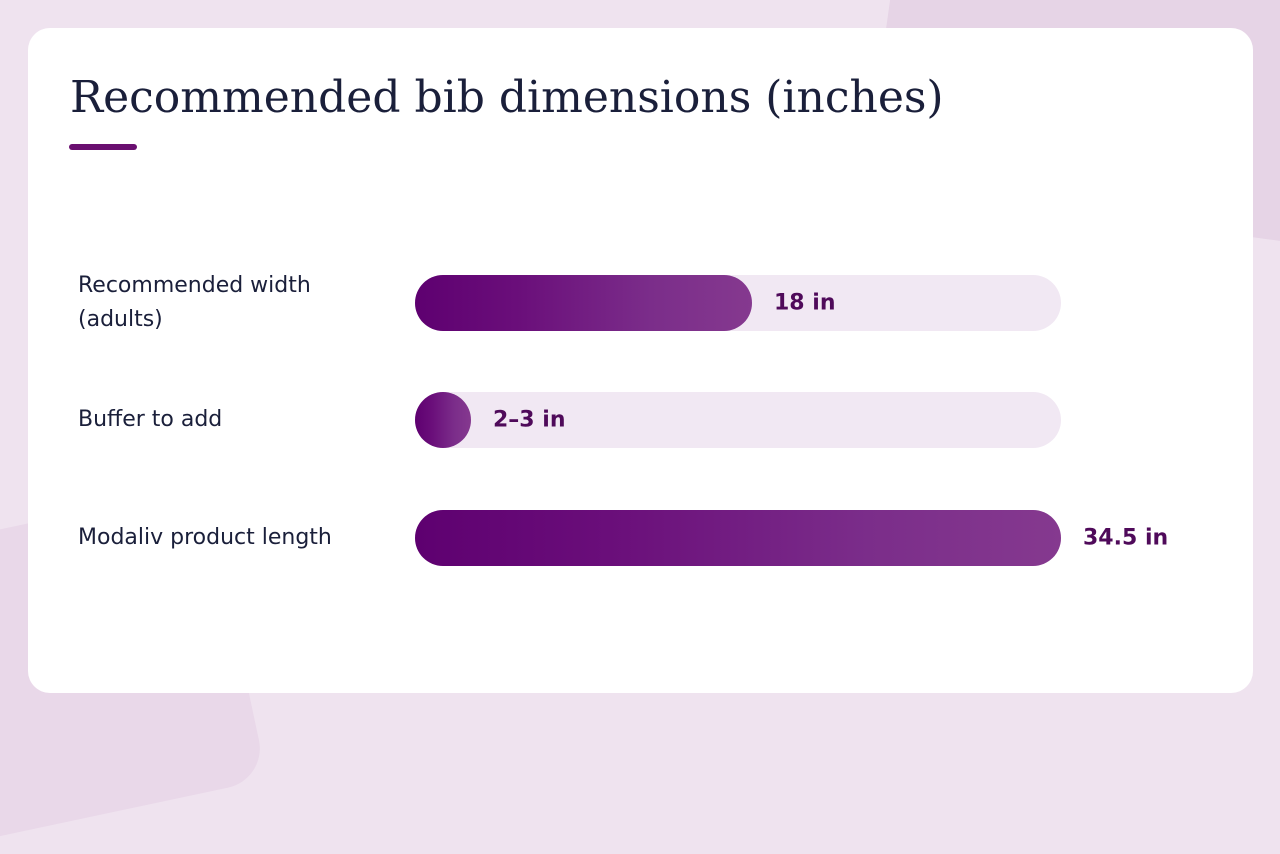 The height and width of the screenshot is (854, 1280). What do you see at coordinates (150, 419) in the screenshot?
I see `bar-label: Buffer to add` at bounding box center [150, 419].